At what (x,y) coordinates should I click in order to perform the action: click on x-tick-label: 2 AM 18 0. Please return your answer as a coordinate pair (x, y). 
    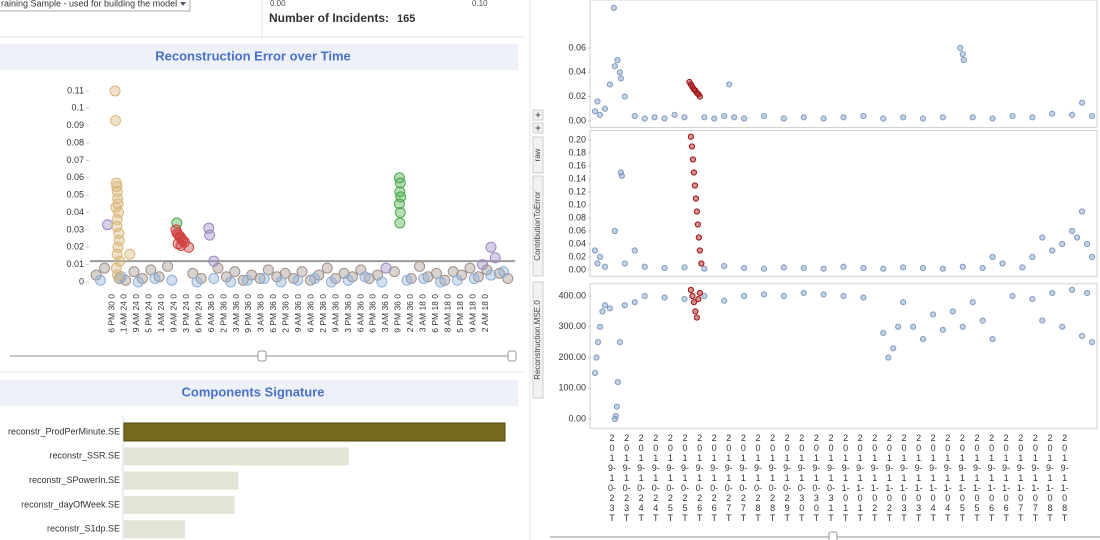
    Looking at the image, I should click on (485, 313).